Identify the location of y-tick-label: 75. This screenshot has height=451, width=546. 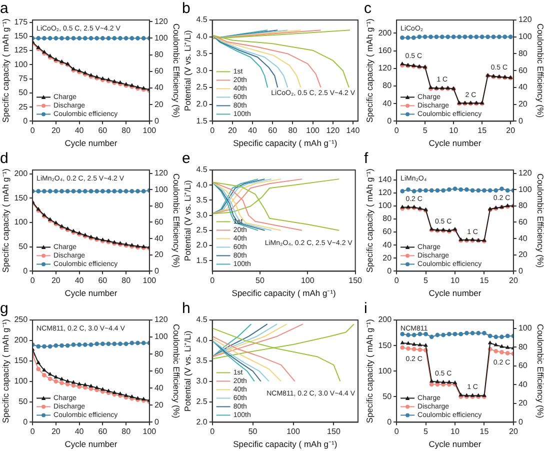
(23, 78).